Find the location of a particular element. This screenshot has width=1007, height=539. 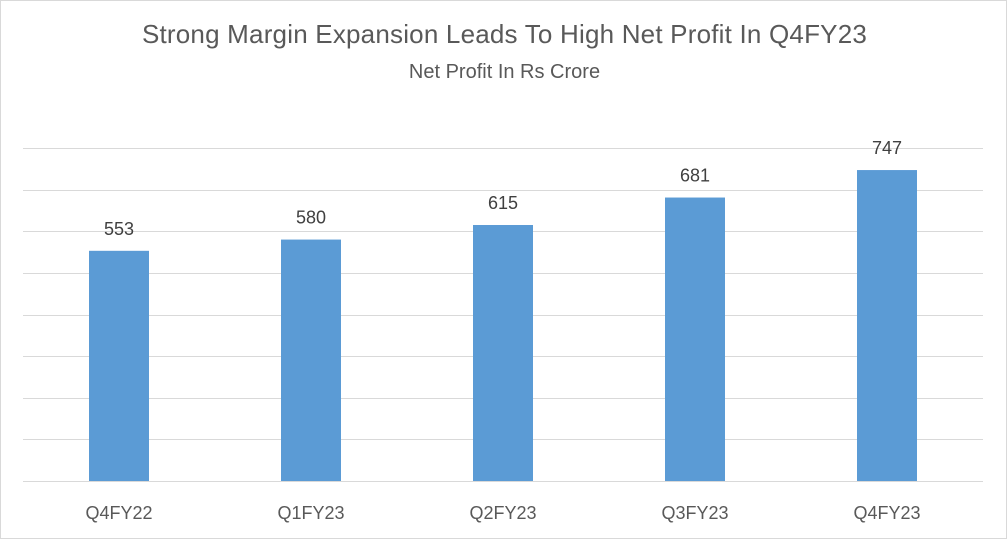

bar-q1fy23 is located at coordinates (311, 360).